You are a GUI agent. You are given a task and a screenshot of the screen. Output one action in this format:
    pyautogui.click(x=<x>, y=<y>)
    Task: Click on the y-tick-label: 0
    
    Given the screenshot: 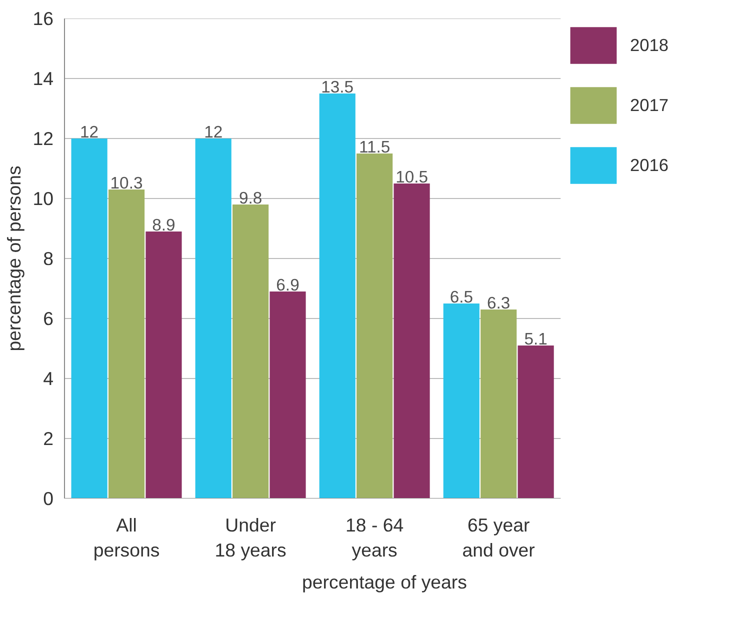 What is the action you would take?
    pyautogui.click(x=48, y=498)
    